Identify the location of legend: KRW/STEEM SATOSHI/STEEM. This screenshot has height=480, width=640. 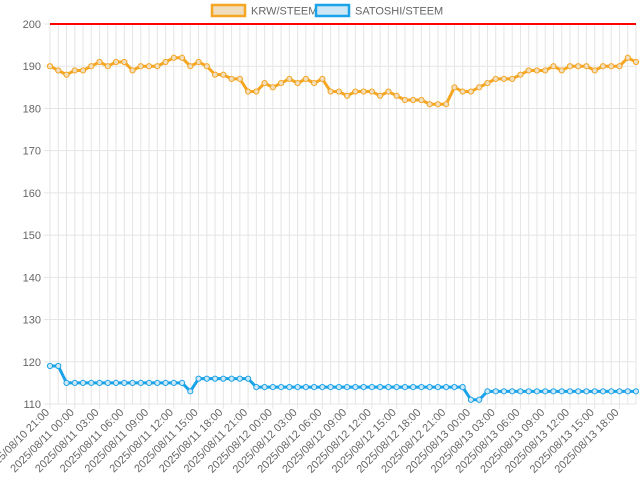
(326, 10).